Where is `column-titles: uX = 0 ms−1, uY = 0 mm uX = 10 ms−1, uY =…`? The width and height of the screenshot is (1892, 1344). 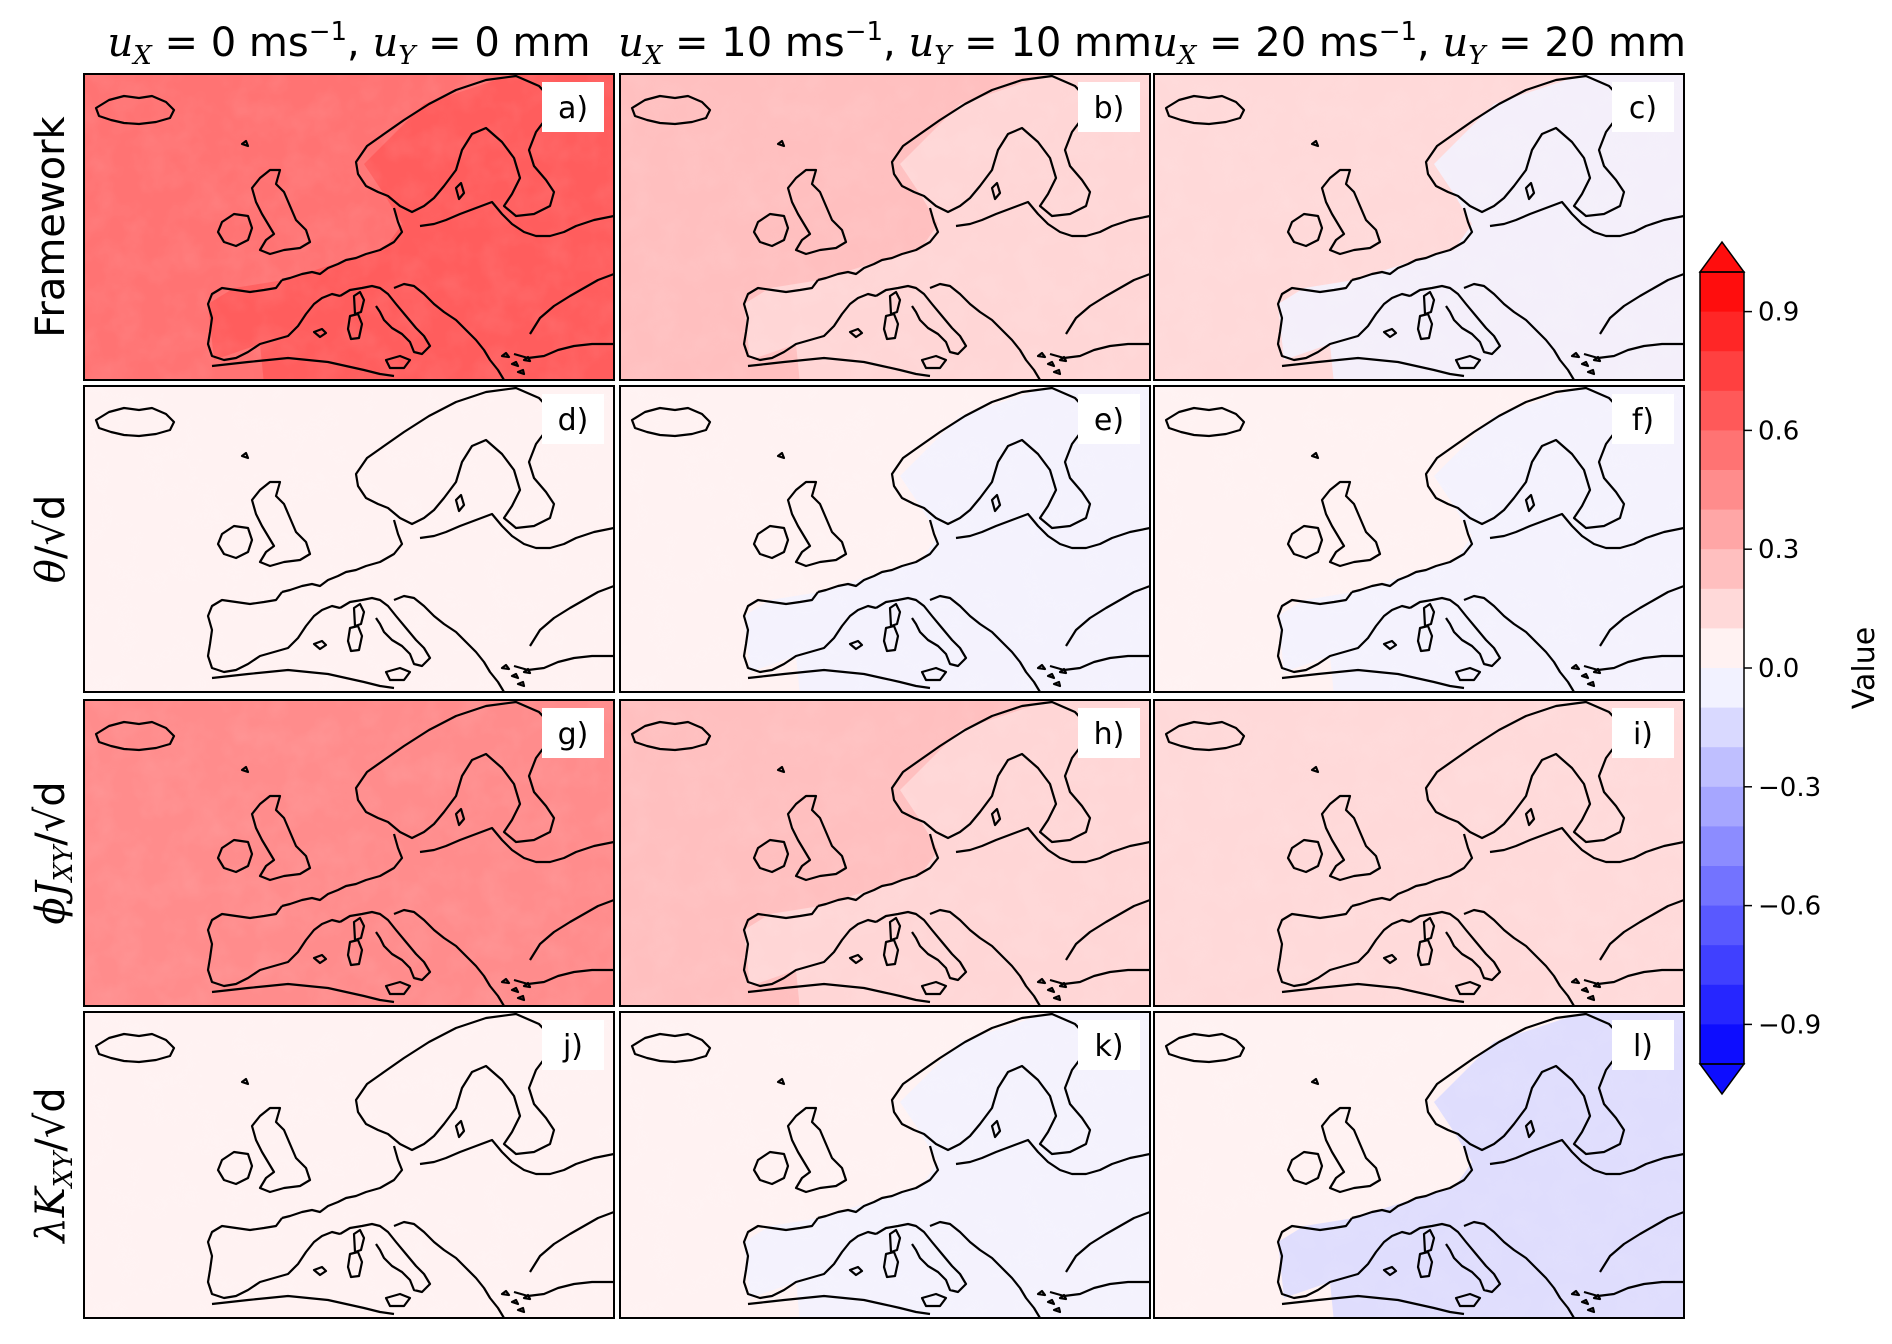 column-titles: uX = 0 ms−1, uY = 0 mm uX = 10 ms−1, uY =… is located at coordinates (897, 44).